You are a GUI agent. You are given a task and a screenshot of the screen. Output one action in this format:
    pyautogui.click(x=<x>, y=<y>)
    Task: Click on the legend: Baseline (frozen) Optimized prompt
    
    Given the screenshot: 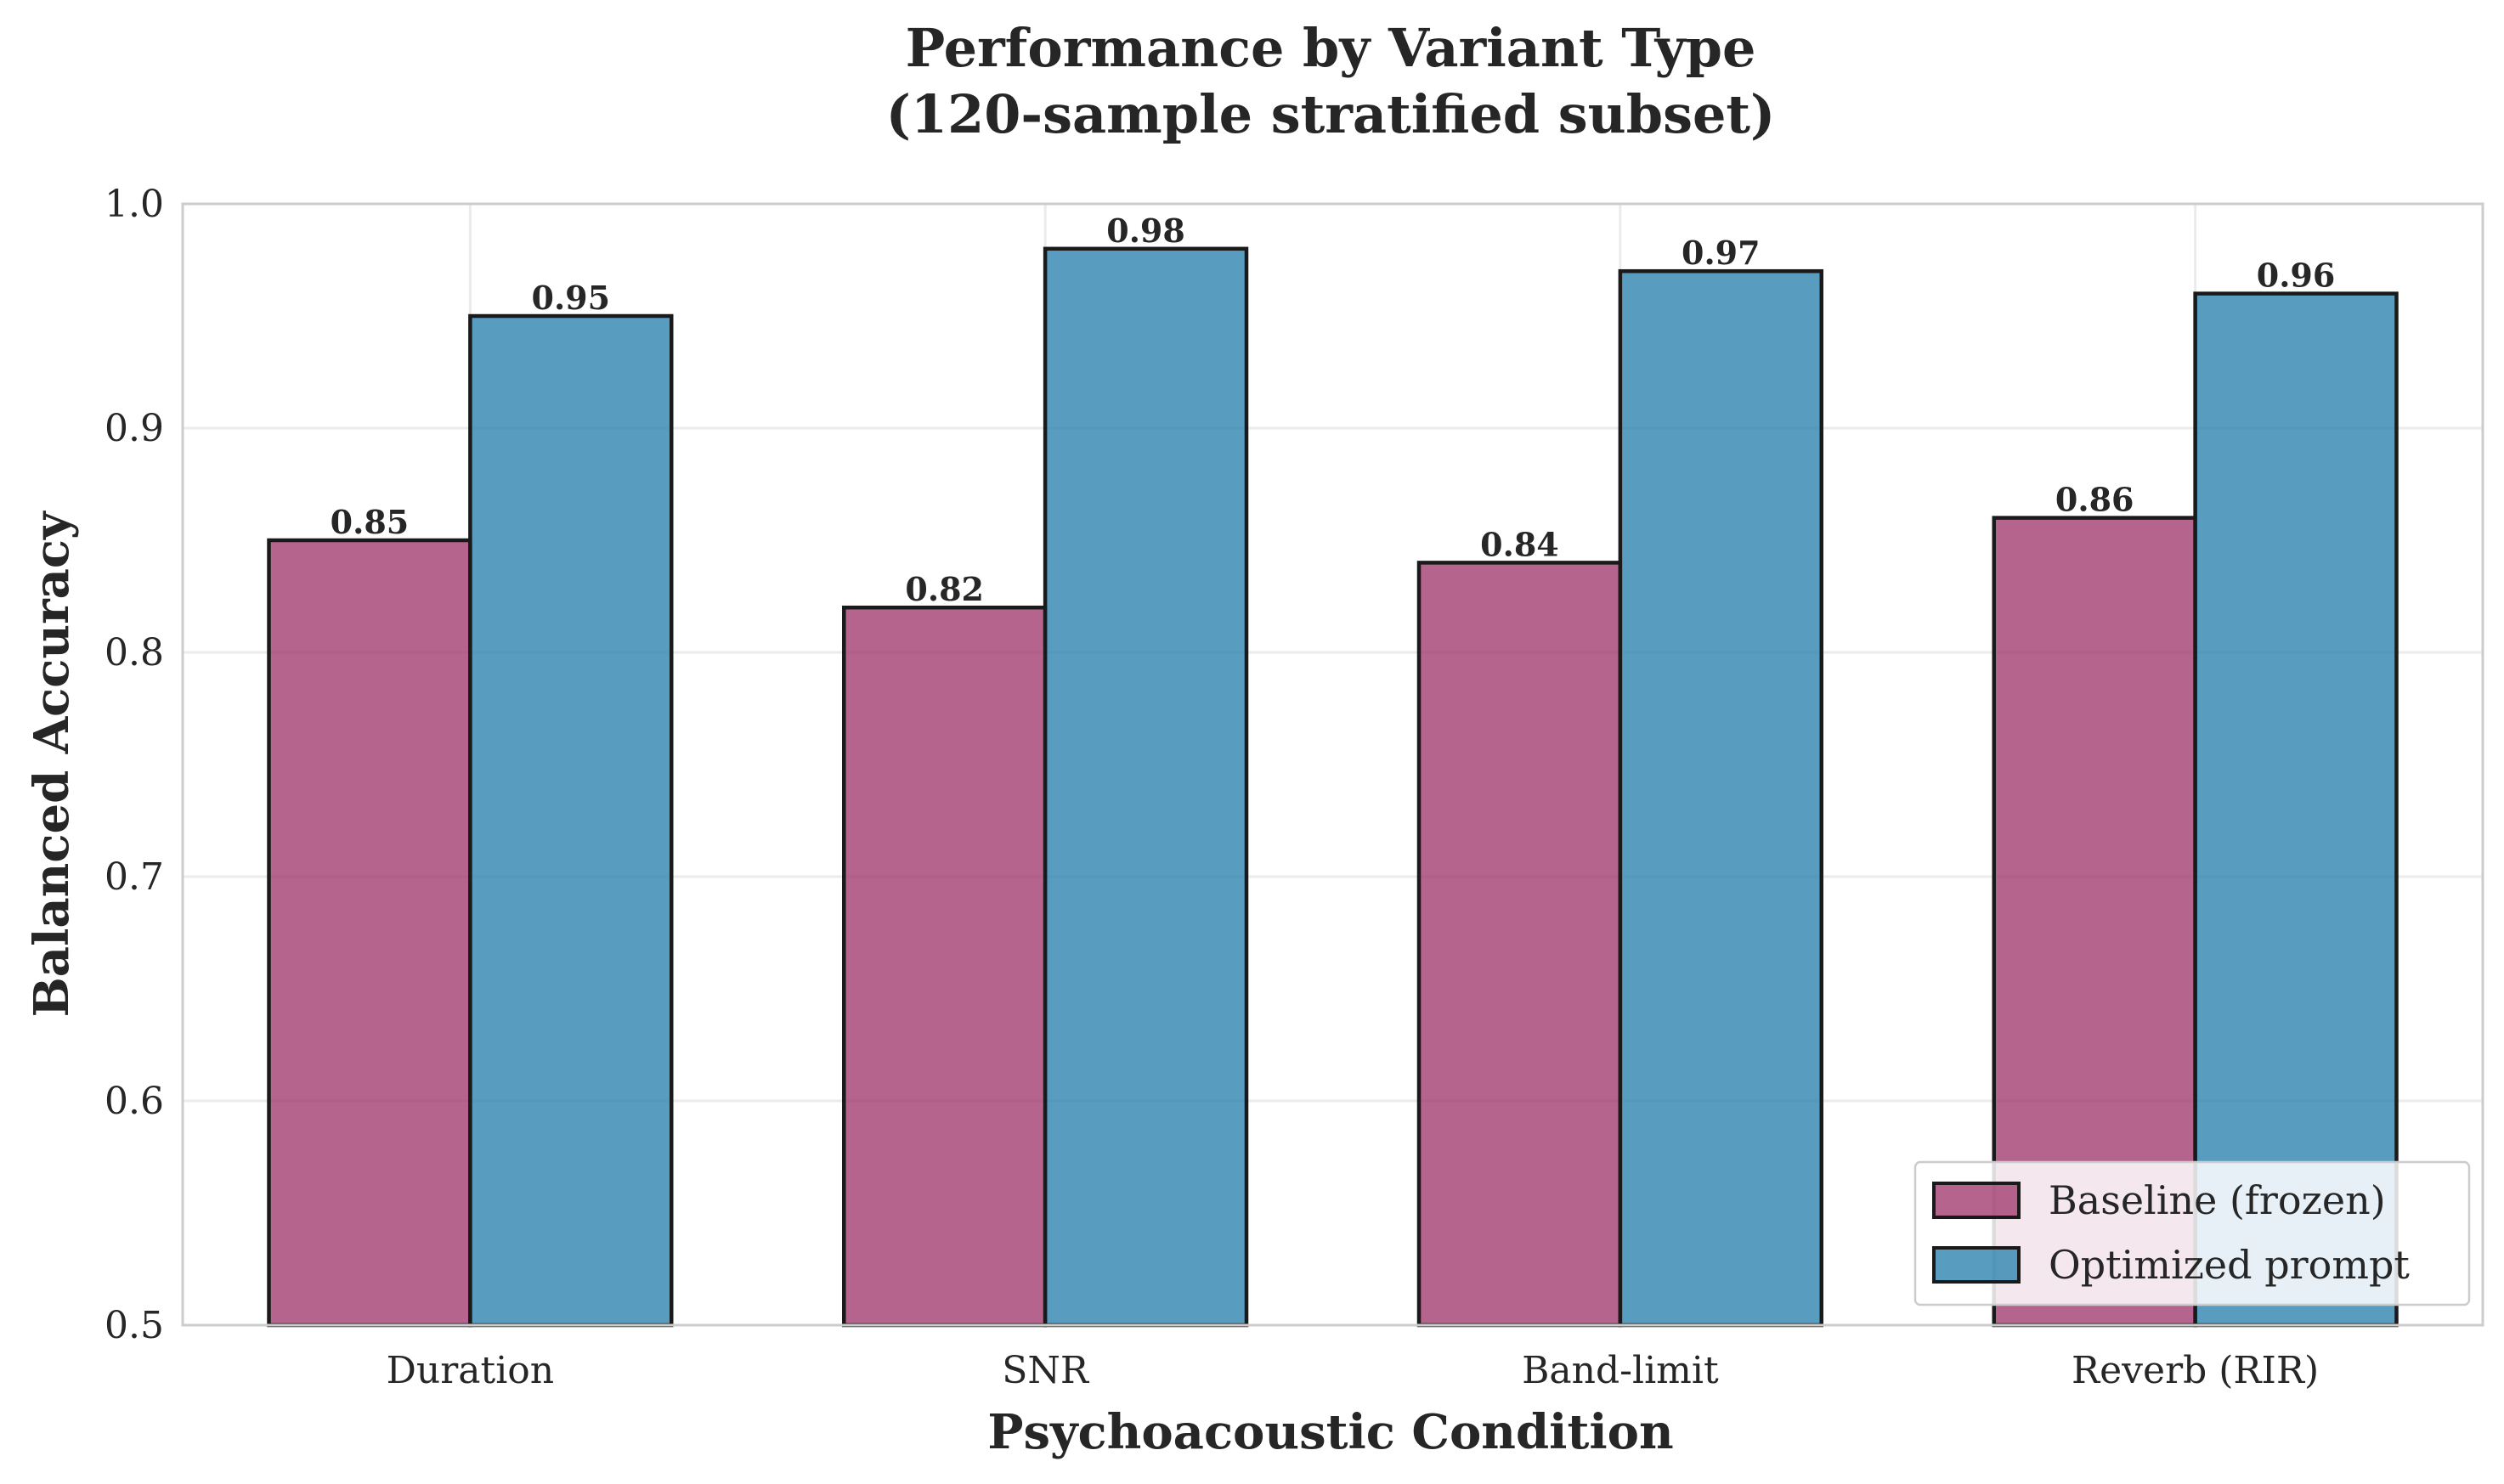 What is the action you would take?
    pyautogui.click(x=2192, y=1233)
    